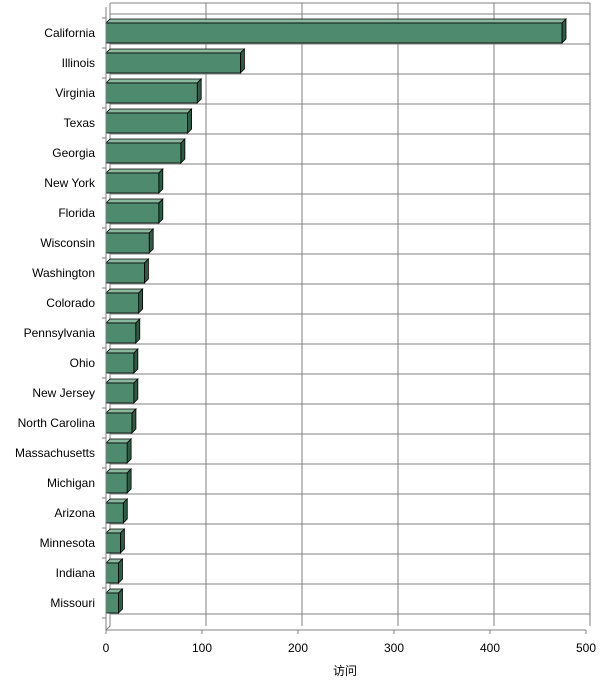  I want to click on category-label: Georgia, so click(73, 153).